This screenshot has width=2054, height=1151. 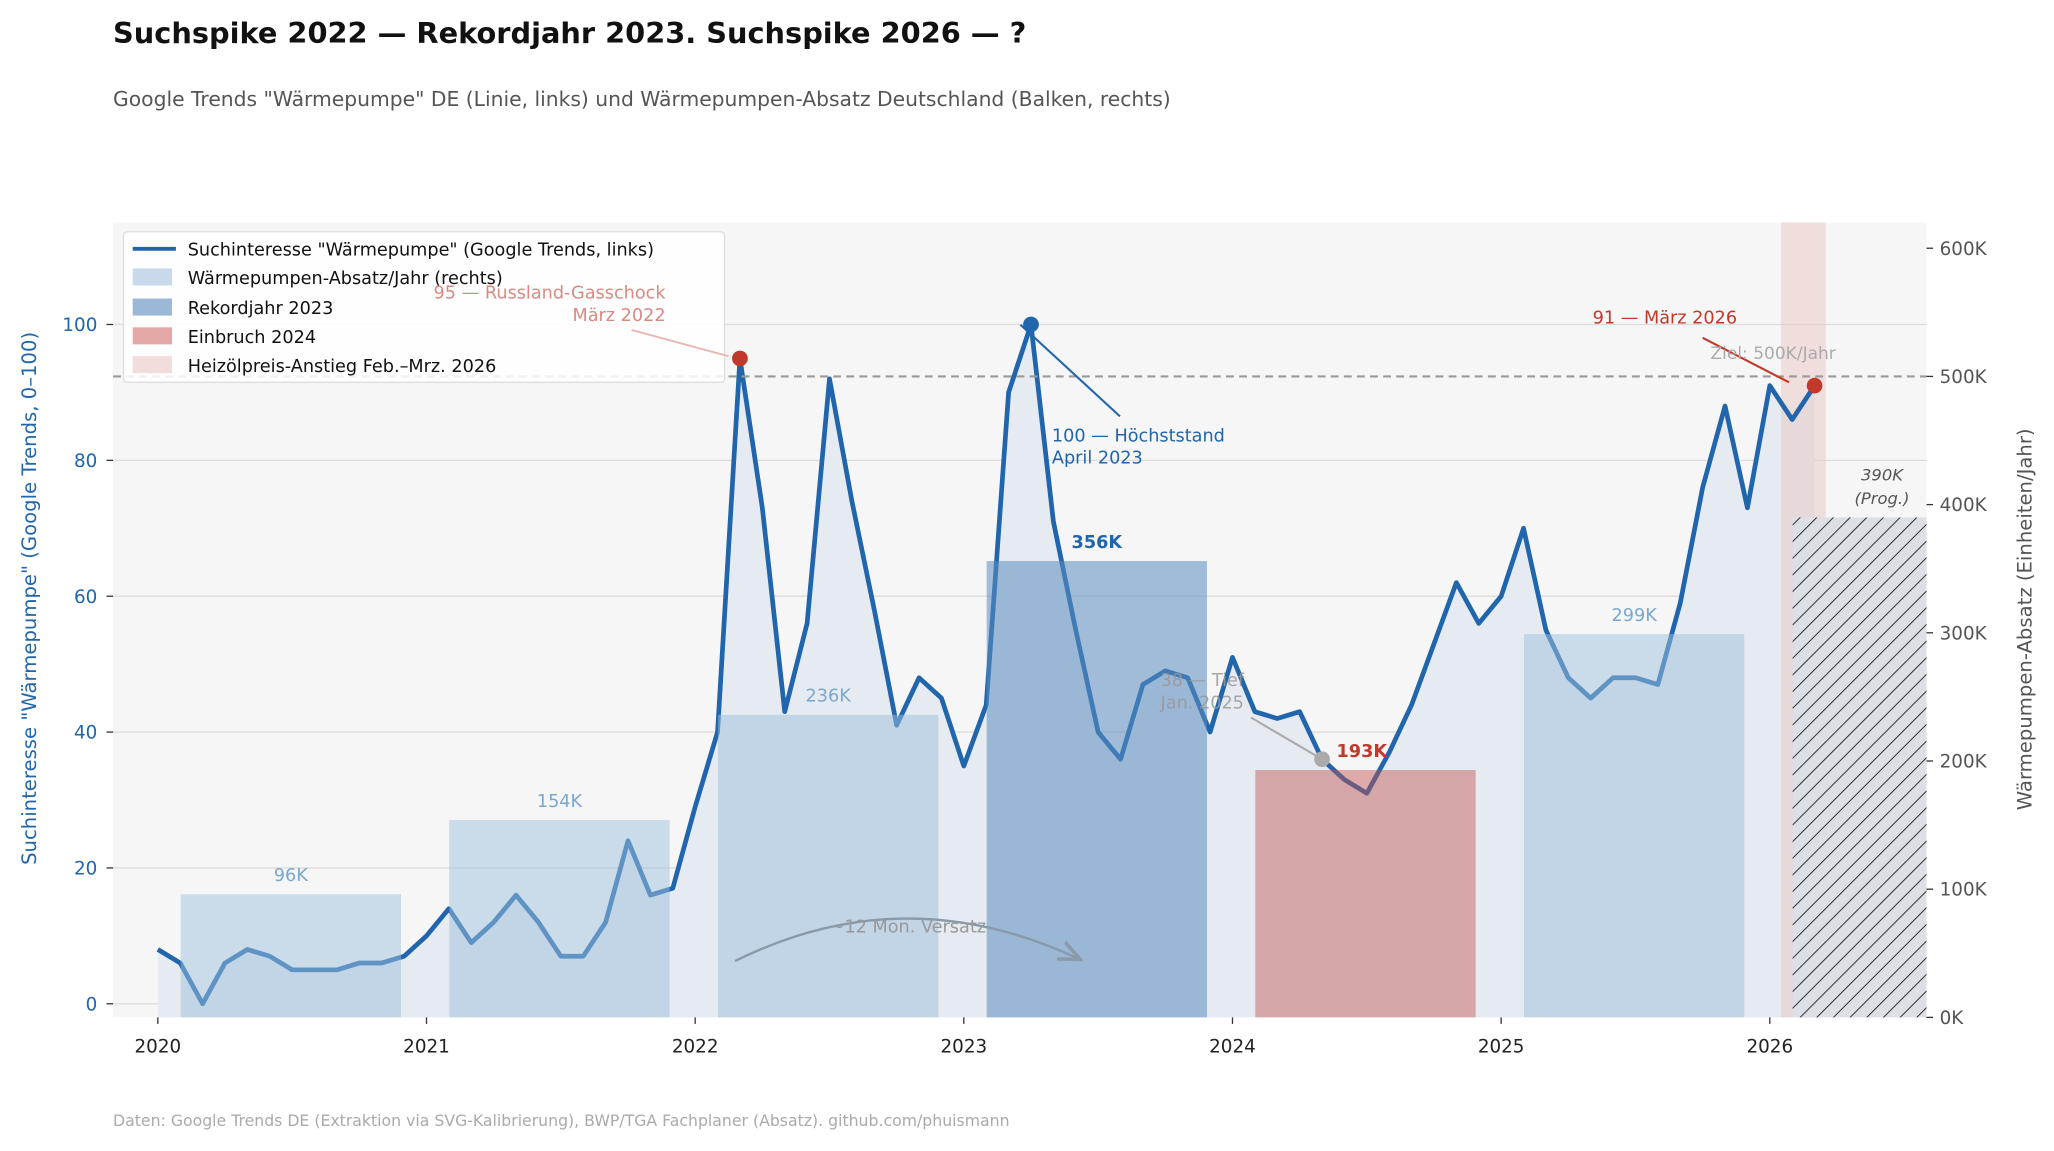 I want to click on annotation-text: 390K, so click(x=1882, y=475).